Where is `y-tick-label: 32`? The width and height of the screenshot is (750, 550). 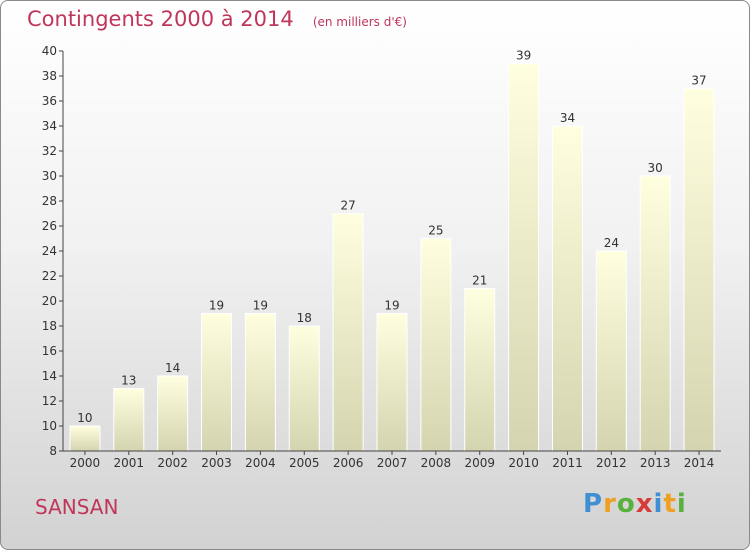
y-tick-label: 32 is located at coordinates (49, 151).